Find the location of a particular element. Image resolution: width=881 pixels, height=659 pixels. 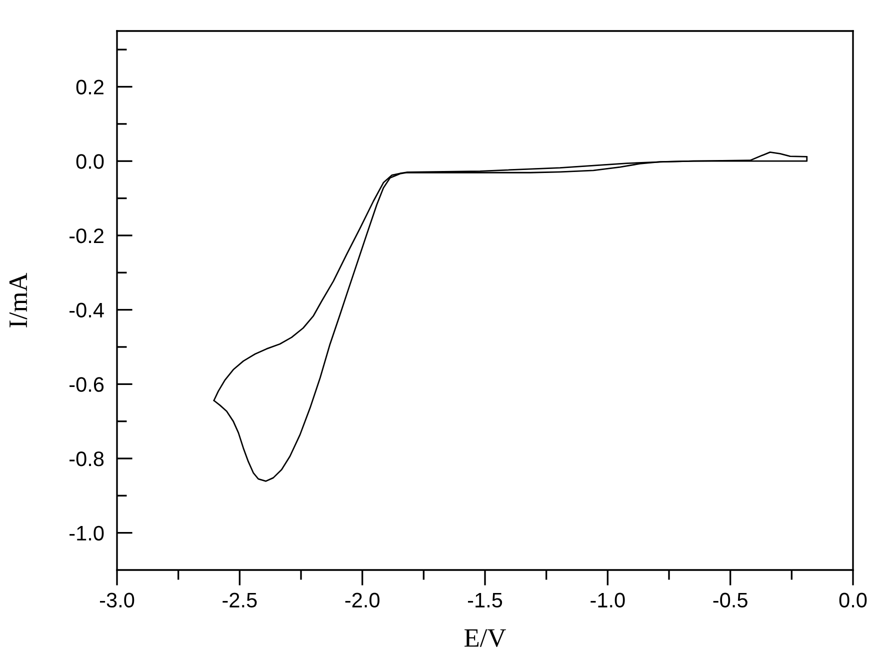

y-tick-label: 0.0 is located at coordinates (90, 161).